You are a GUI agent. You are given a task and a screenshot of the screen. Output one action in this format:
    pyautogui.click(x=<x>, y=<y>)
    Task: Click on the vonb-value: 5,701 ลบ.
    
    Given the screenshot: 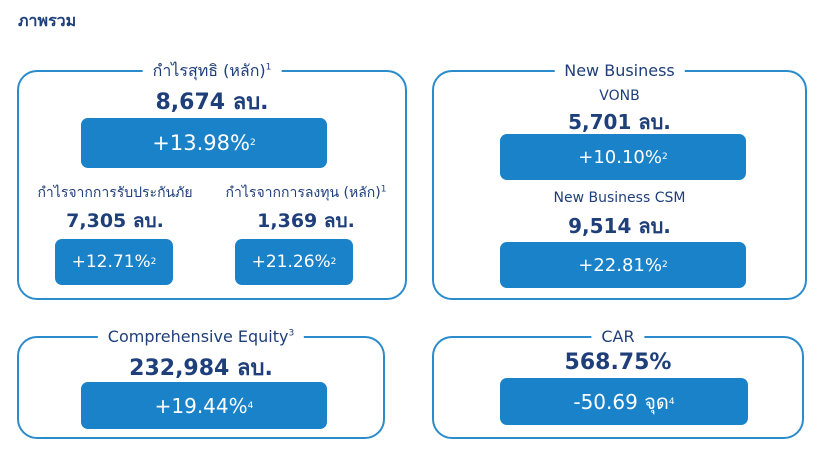 What is the action you would take?
    pyautogui.click(x=619, y=122)
    